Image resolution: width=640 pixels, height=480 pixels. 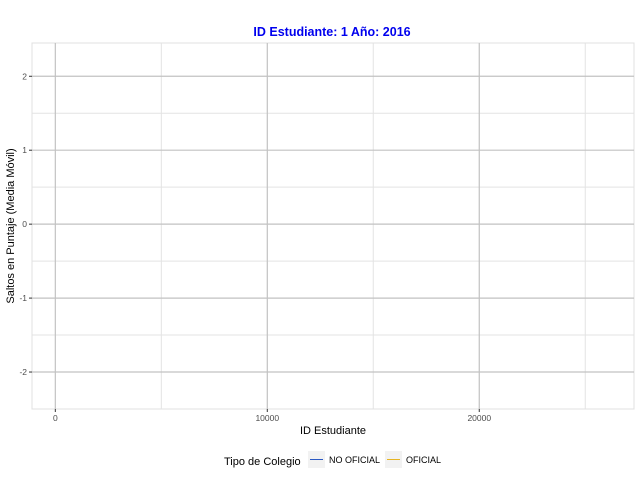 I want to click on x-axis-title: ID Estudiante, so click(x=333, y=431).